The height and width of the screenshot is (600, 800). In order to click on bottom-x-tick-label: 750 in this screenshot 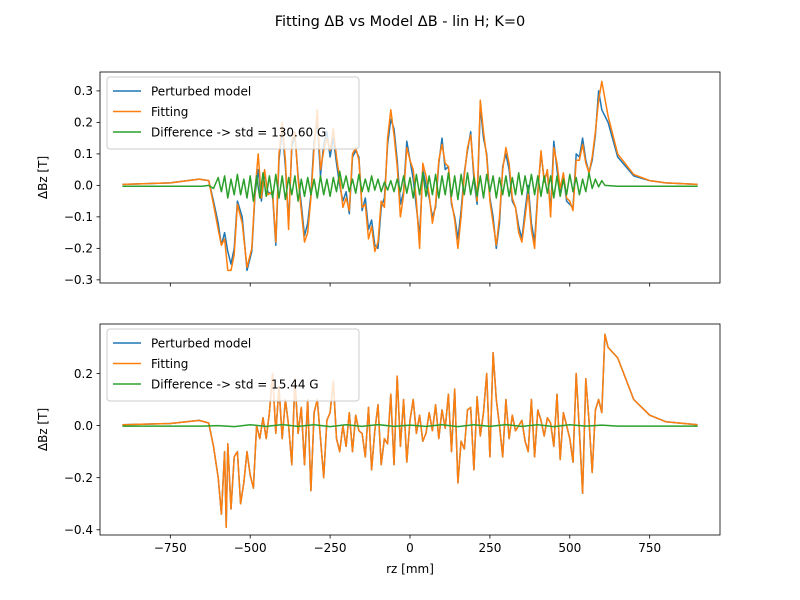, I will do `click(649, 548)`.